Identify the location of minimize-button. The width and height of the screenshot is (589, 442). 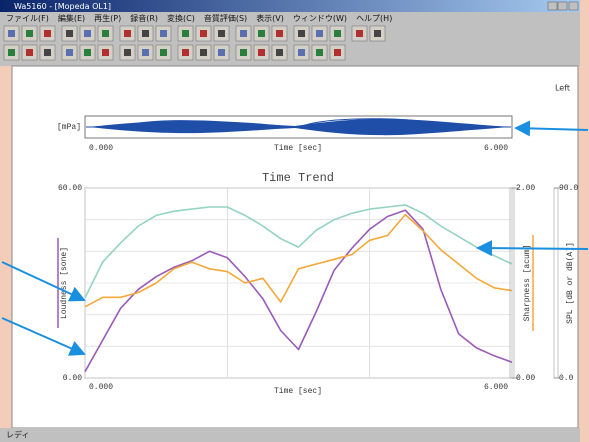
(552, 6).